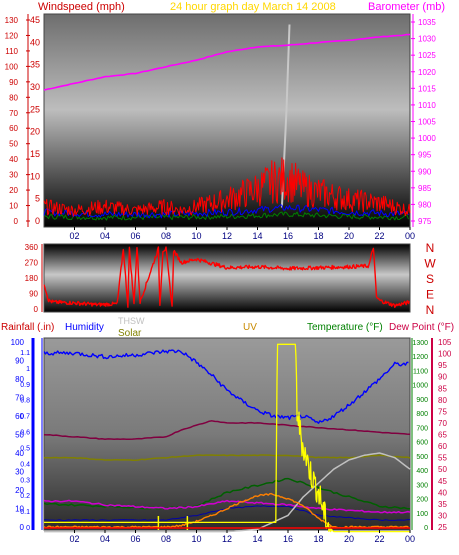 The height and width of the screenshot is (555, 459). Describe the element at coordinates (226, 216) in the screenshot. I see `series-wind-low` at that location.